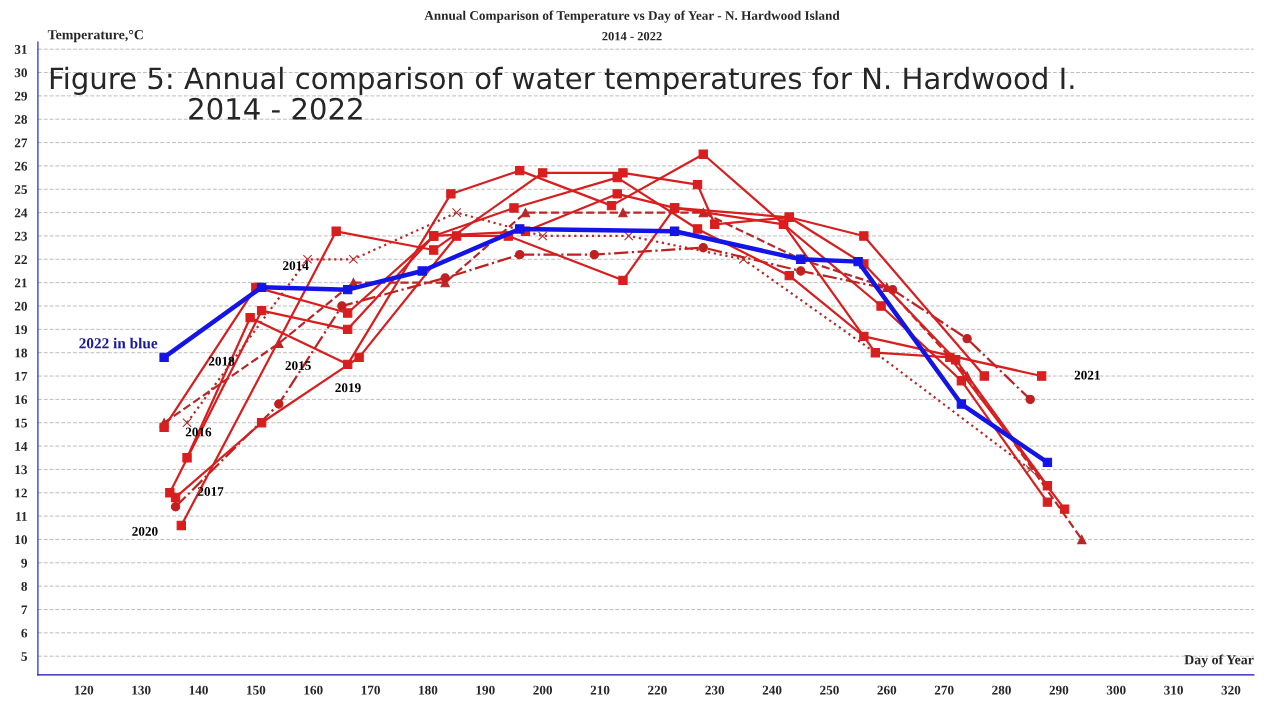 The height and width of the screenshot is (703, 1264). I want to click on y-tick-label: 19, so click(21, 330).